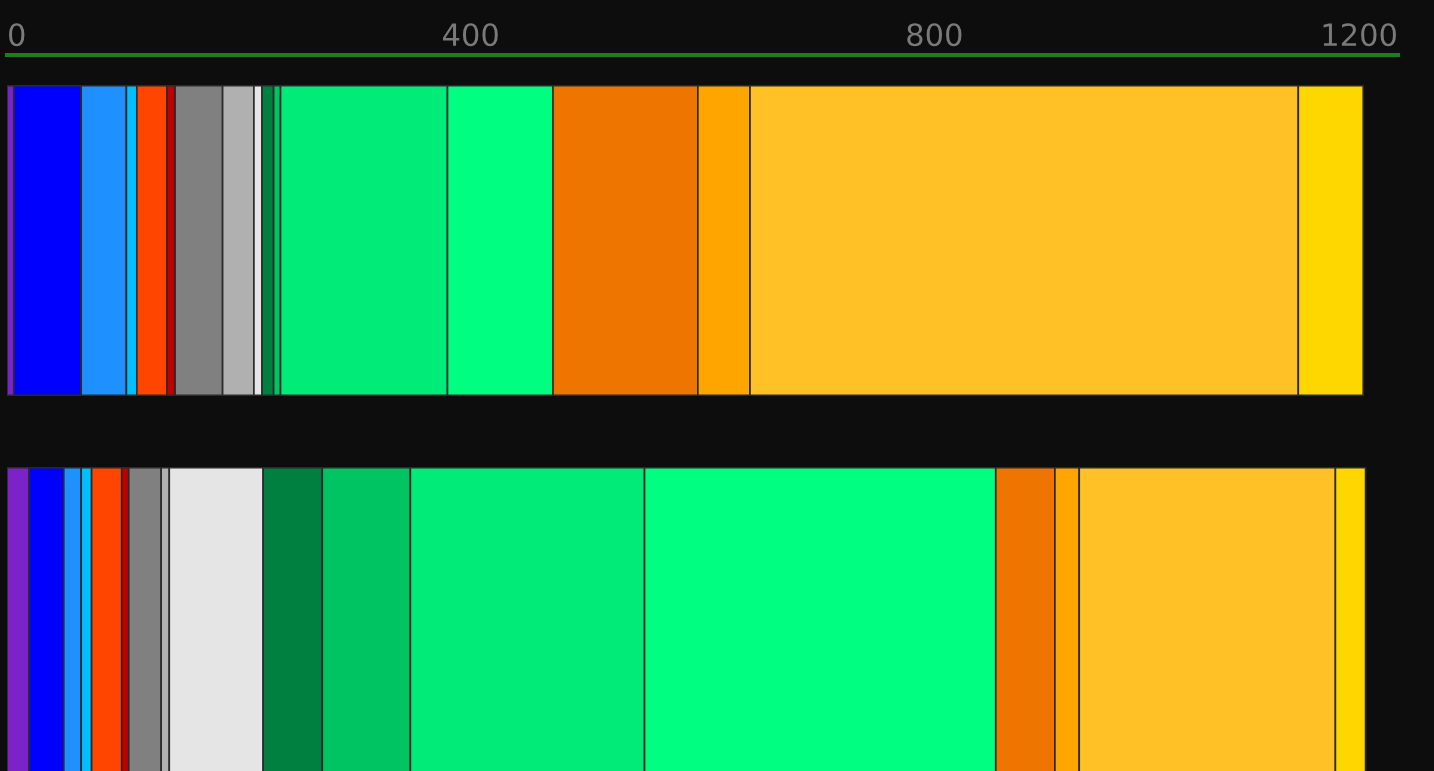 The image size is (1434, 771). I want to click on x-tick-label: 400, so click(470, 35).